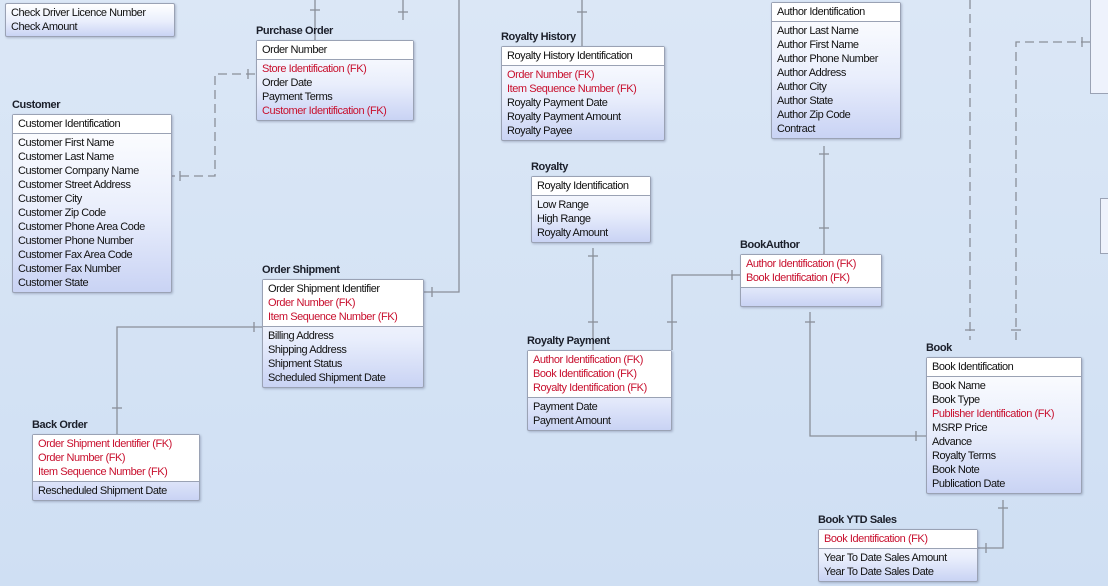  I want to click on attribute: Billing Address, so click(301, 336).